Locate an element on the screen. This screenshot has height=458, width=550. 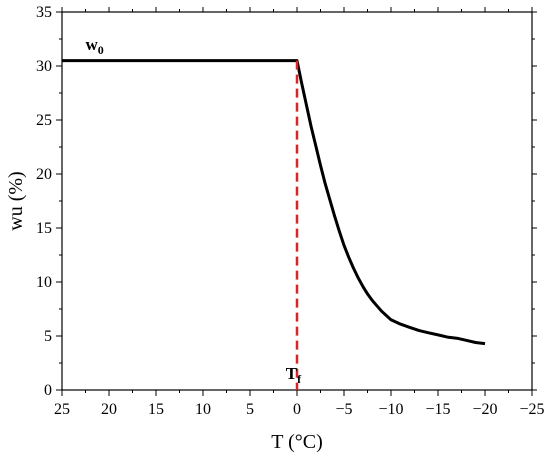
y-tick-label: 35 is located at coordinates (44, 12).